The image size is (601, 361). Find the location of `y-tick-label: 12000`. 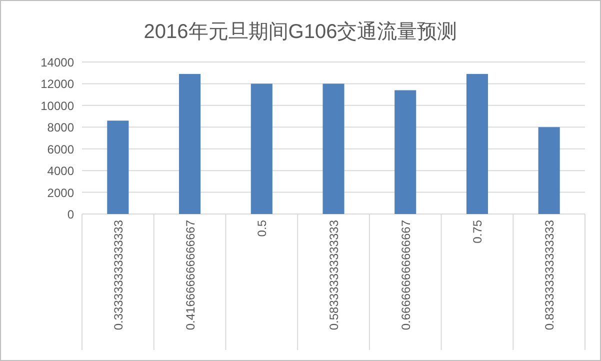

y-tick-label: 12000 is located at coordinates (57, 84).